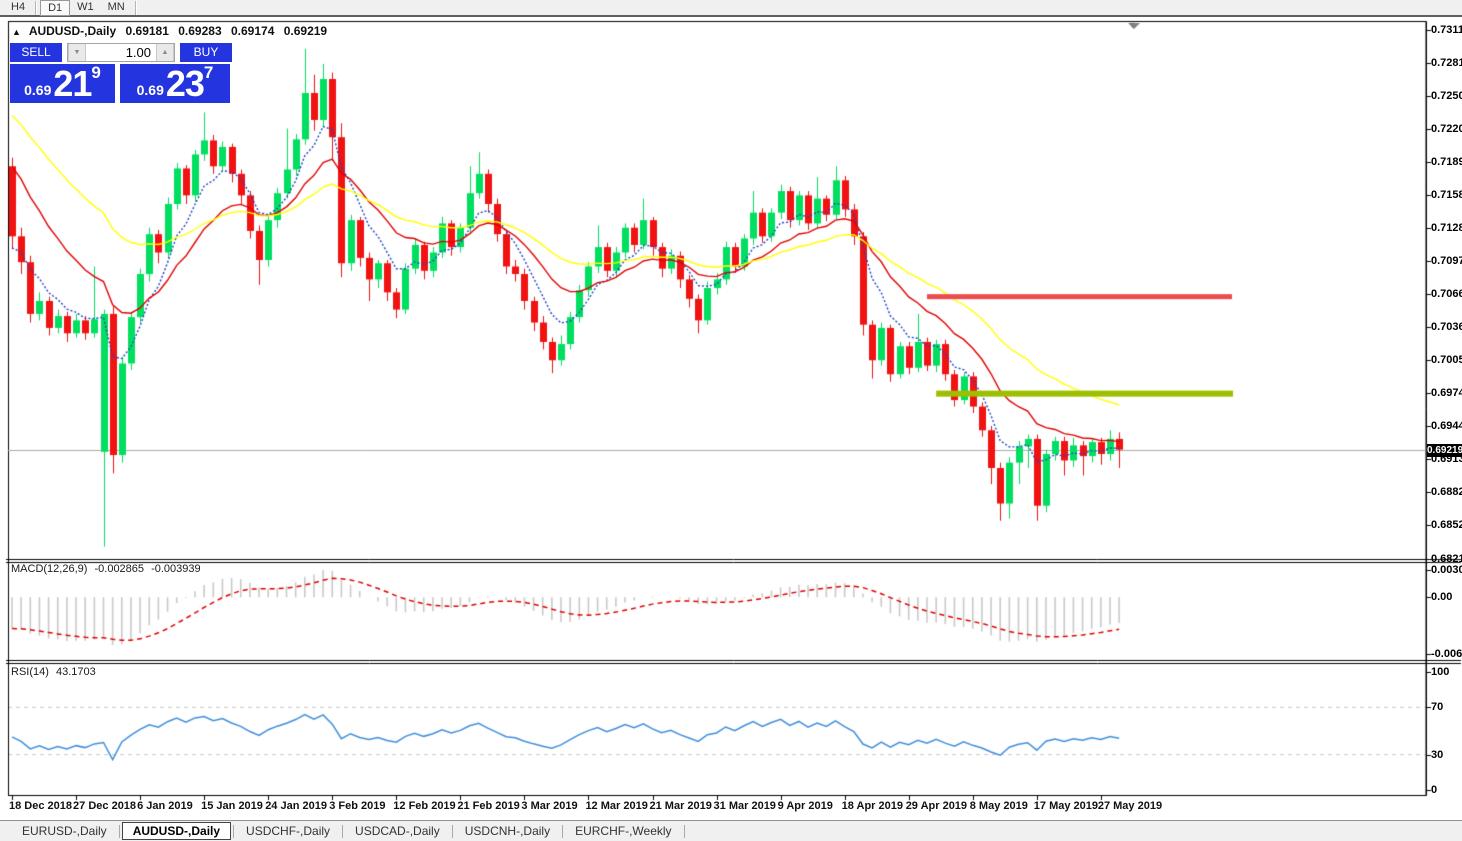  What do you see at coordinates (18, 7) in the screenshot?
I see `timeframe-button-h4: H4` at bounding box center [18, 7].